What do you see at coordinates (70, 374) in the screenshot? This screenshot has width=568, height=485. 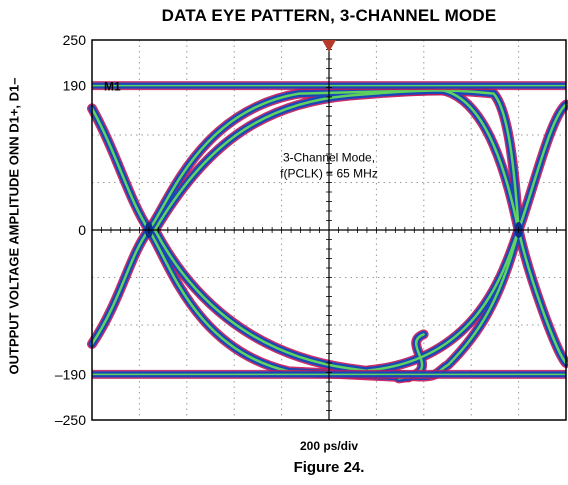 I see `y-tick-label: –190` at bounding box center [70, 374].